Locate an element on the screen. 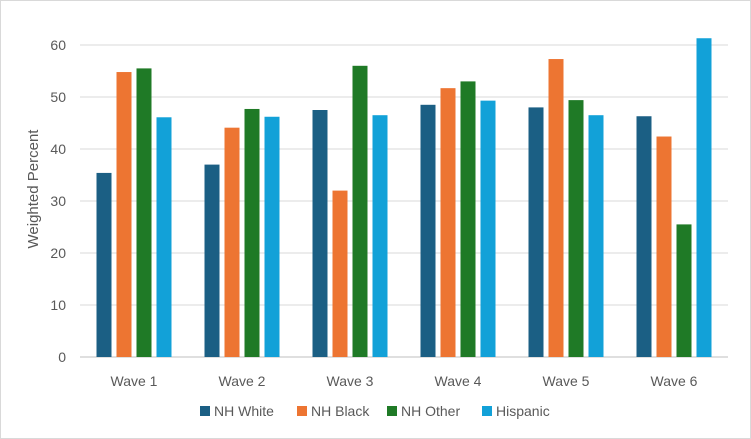  y-tick-label: 30 is located at coordinates (58, 201).